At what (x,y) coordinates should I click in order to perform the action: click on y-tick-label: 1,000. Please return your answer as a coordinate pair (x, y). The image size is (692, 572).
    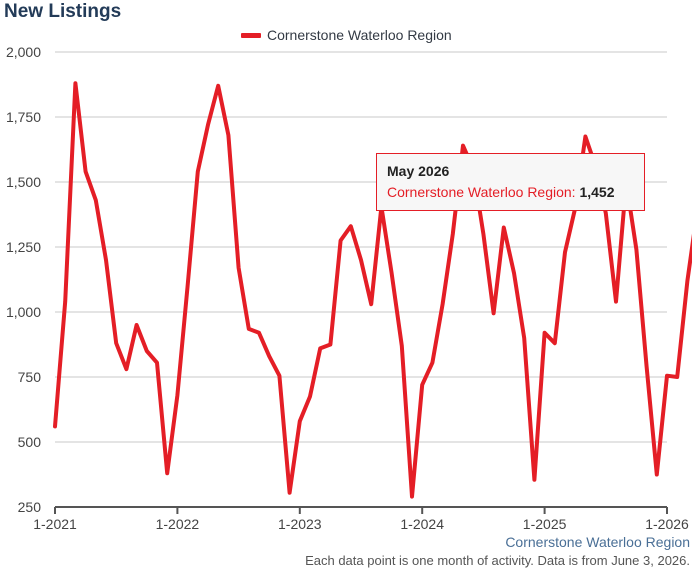
    Looking at the image, I should click on (23, 312).